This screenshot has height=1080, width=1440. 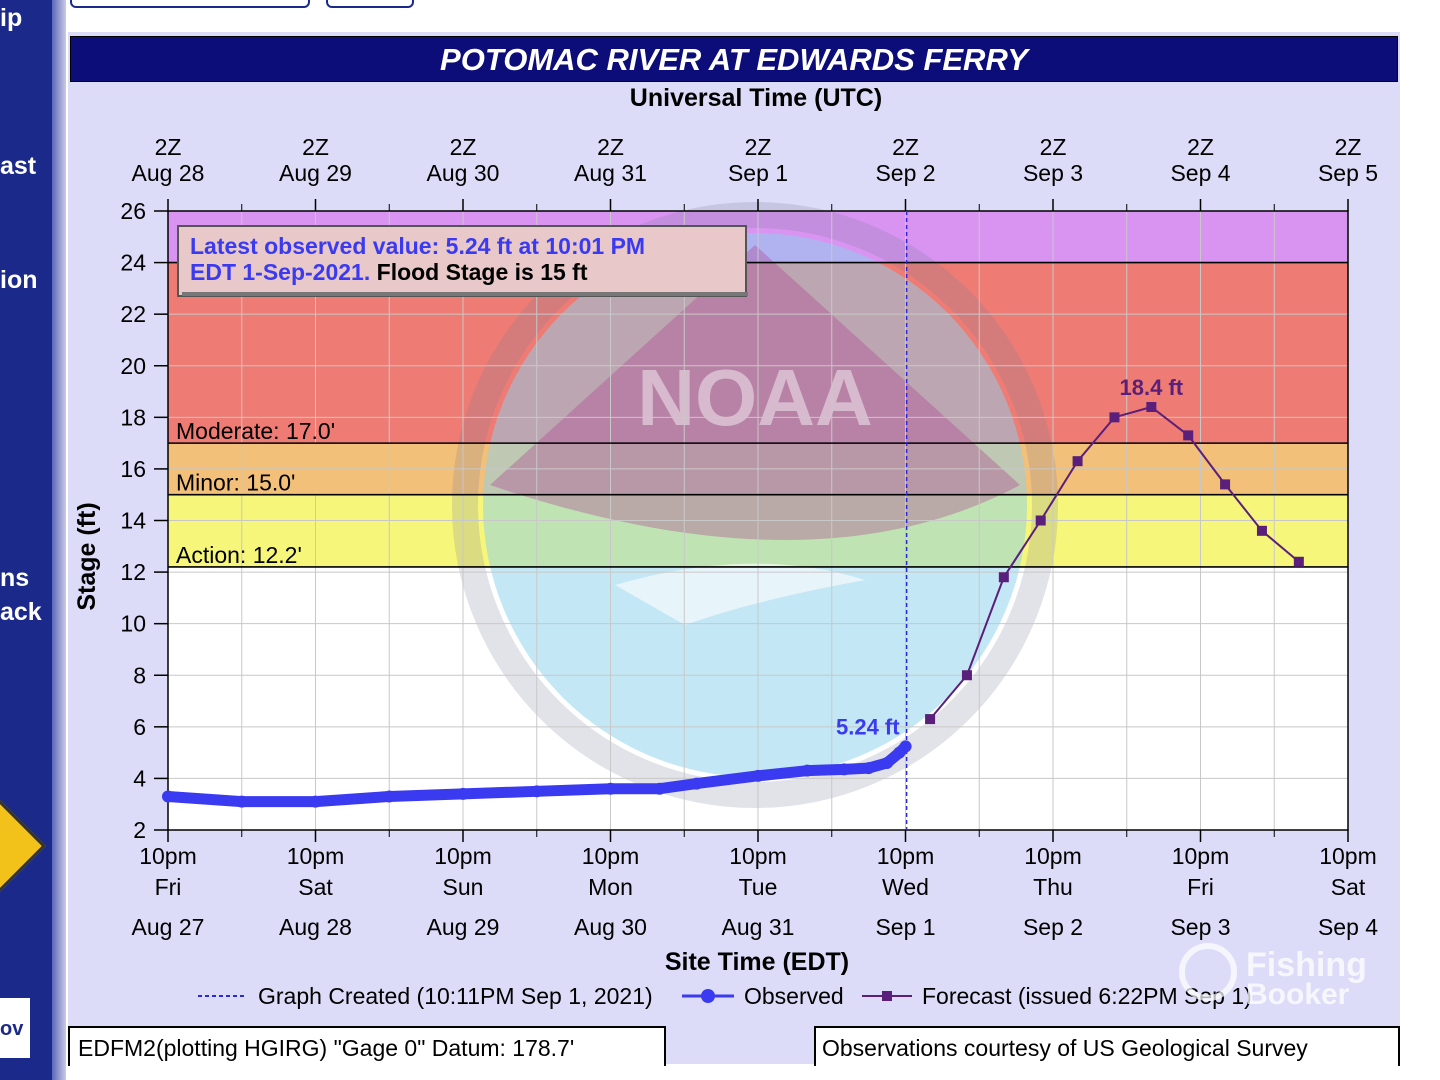 What do you see at coordinates (139, 778) in the screenshot?
I see `y-tick-label-1: 4` at bounding box center [139, 778].